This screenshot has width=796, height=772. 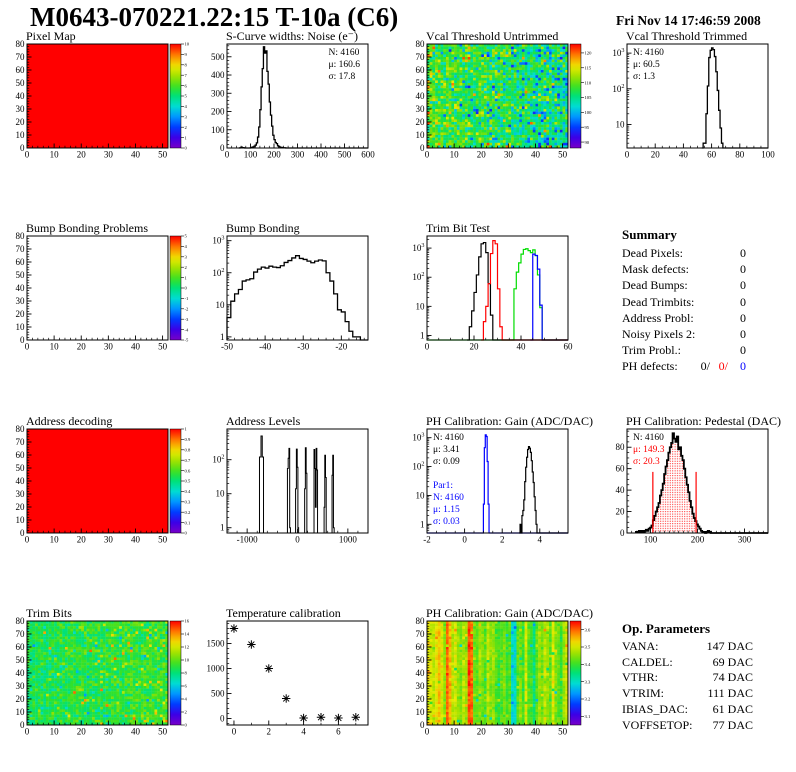 What do you see at coordinates (743, 366) in the screenshot?
I see `ph-defects-value-3: 0` at bounding box center [743, 366].